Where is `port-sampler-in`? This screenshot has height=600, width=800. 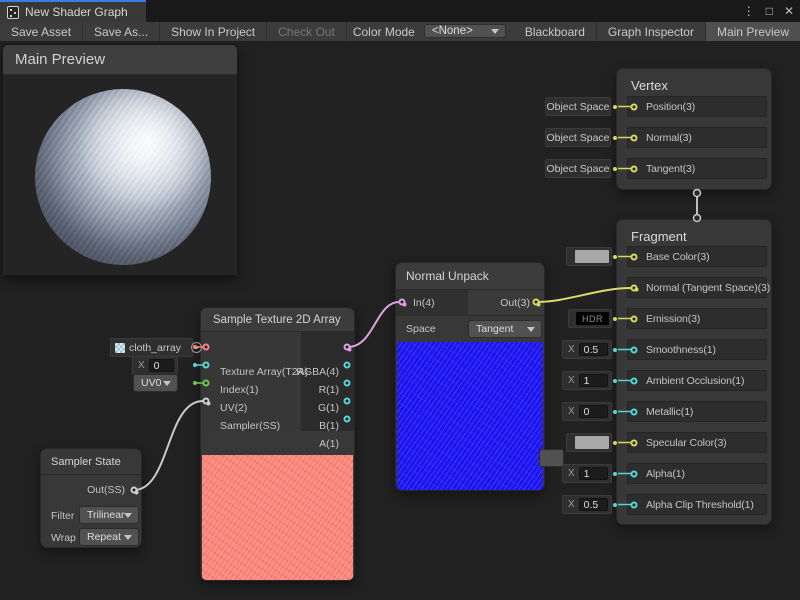
port-sampler-in is located at coordinates (206, 401).